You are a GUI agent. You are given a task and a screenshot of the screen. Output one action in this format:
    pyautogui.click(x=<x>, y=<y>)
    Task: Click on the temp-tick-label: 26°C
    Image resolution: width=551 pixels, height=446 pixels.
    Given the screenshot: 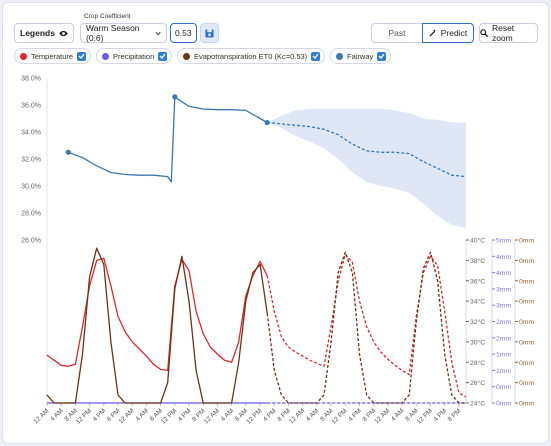 What is the action you would take?
    pyautogui.click(x=477, y=383)
    